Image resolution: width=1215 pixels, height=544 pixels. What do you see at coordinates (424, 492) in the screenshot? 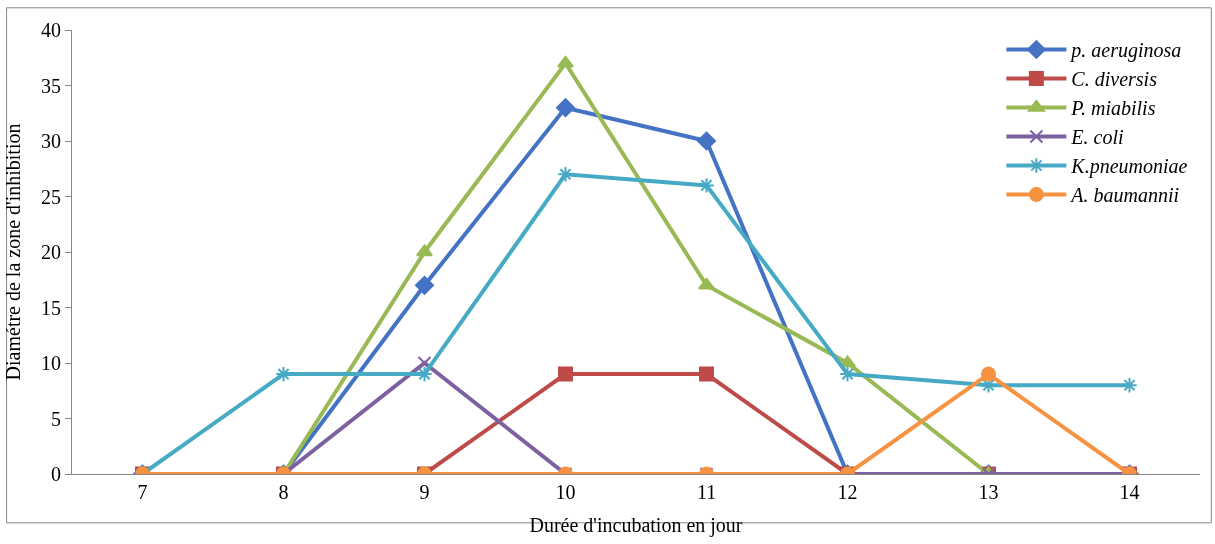
I see `x-tick-label: 9` at bounding box center [424, 492].